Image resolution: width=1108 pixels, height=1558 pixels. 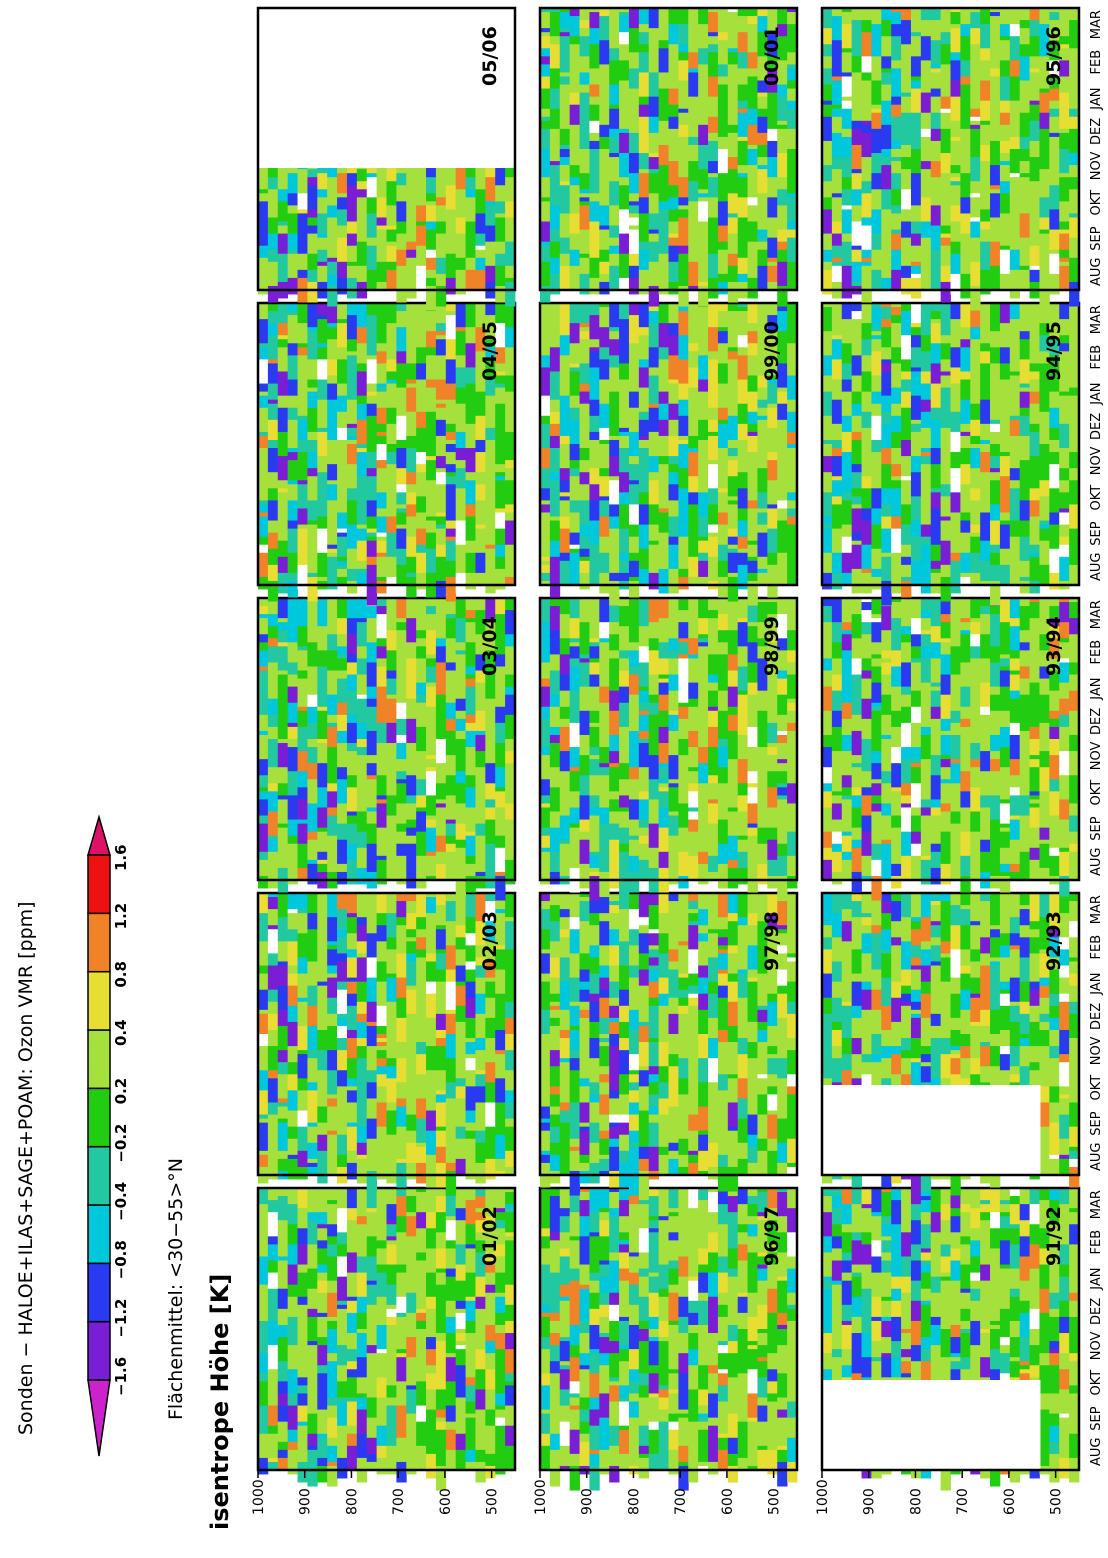 I want to click on season-panel: 02/03, so click(x=386, y=1043).